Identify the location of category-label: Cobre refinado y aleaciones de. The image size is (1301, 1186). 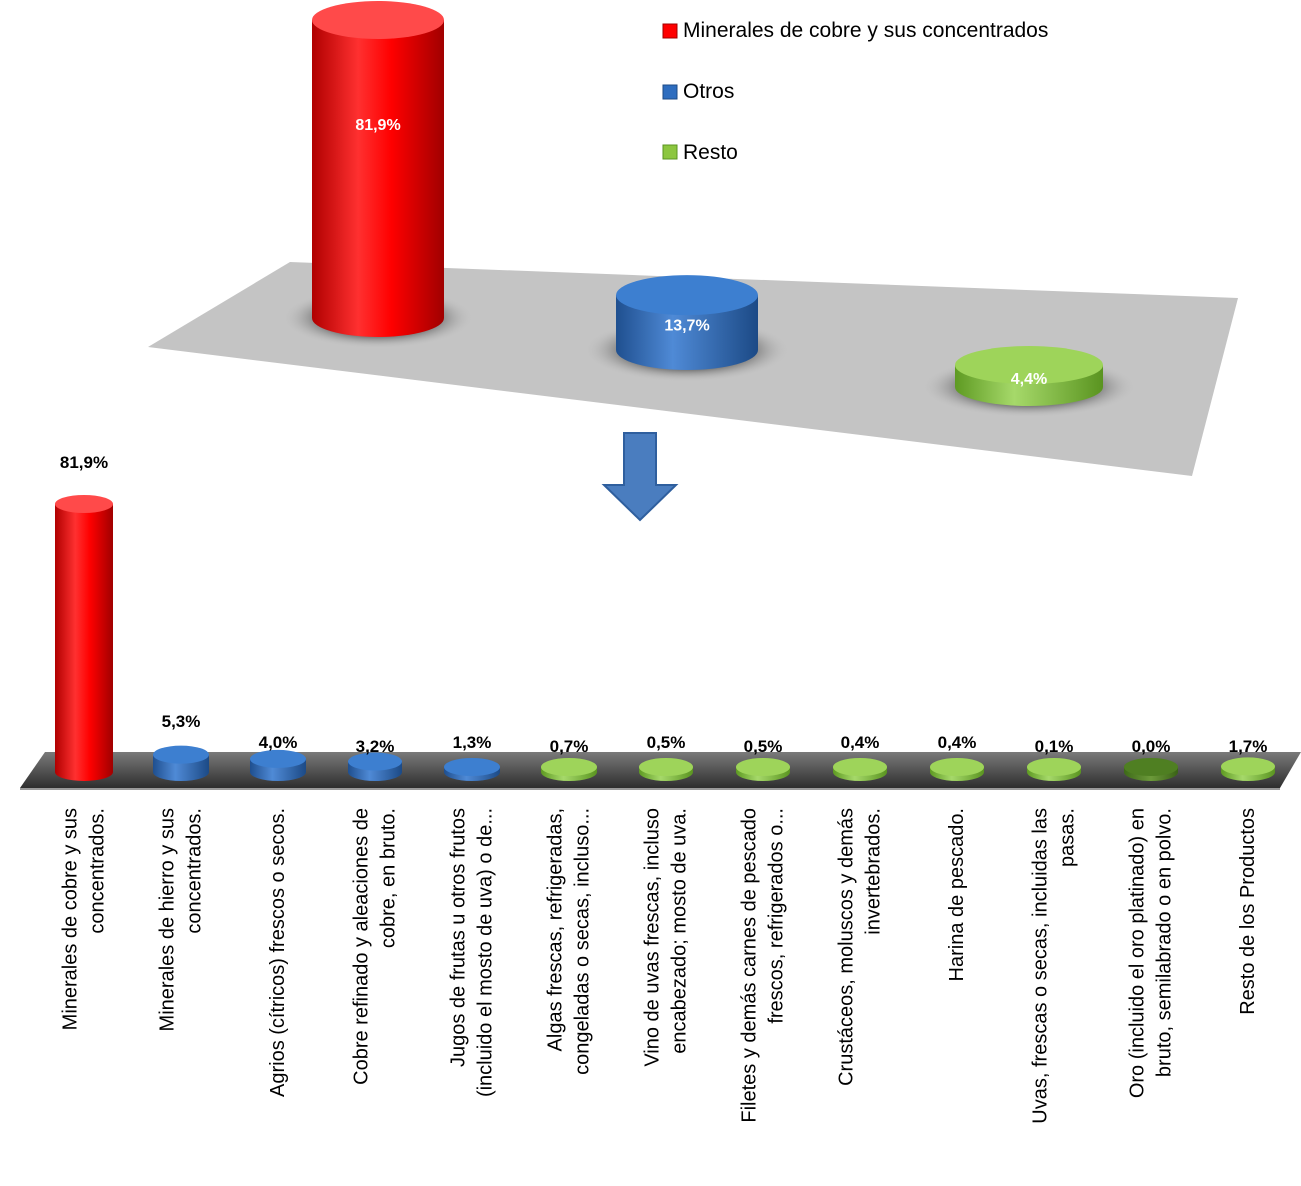
(362, 946).